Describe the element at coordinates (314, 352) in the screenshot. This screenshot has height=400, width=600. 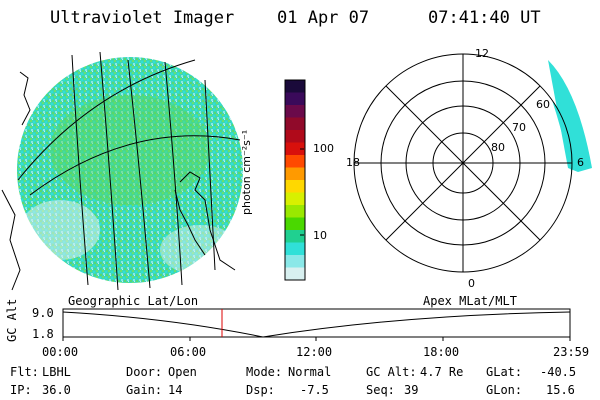
I see `x-tick-1200: 12:00` at that location.